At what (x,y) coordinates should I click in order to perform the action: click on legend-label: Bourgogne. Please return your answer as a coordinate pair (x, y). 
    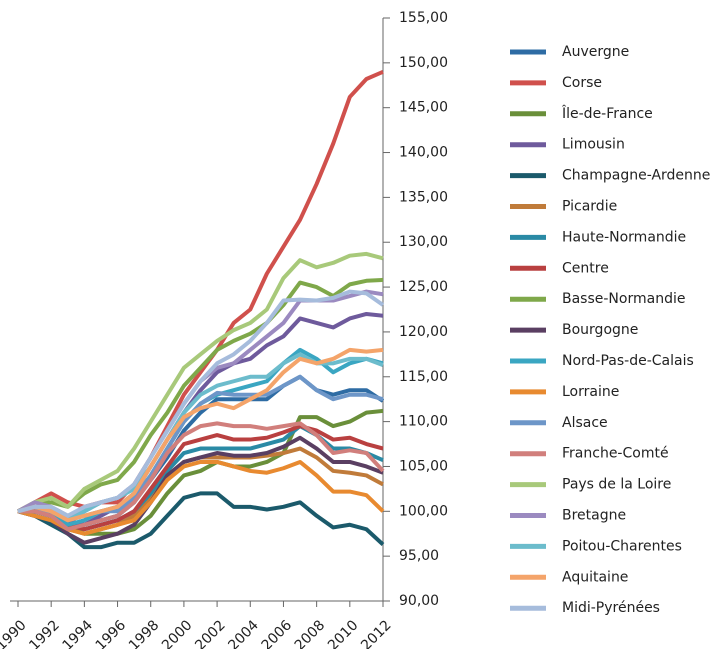
    Looking at the image, I should click on (600, 330).